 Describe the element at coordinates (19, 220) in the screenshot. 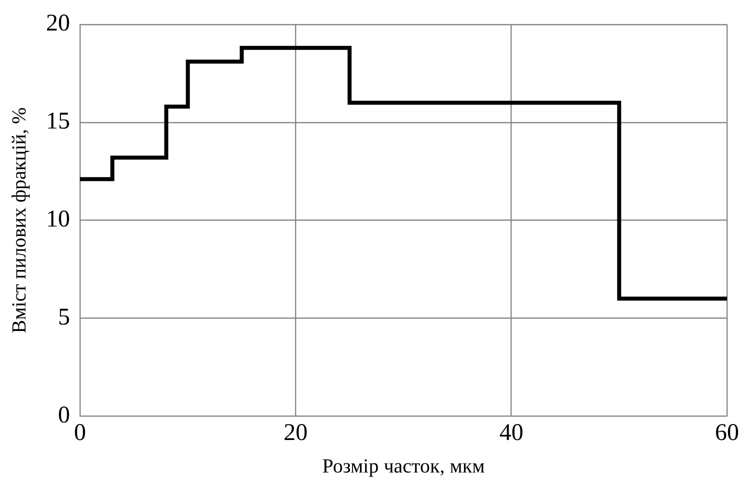

I see `y-axis-title: Вміст пилових фракцій, %` at that location.